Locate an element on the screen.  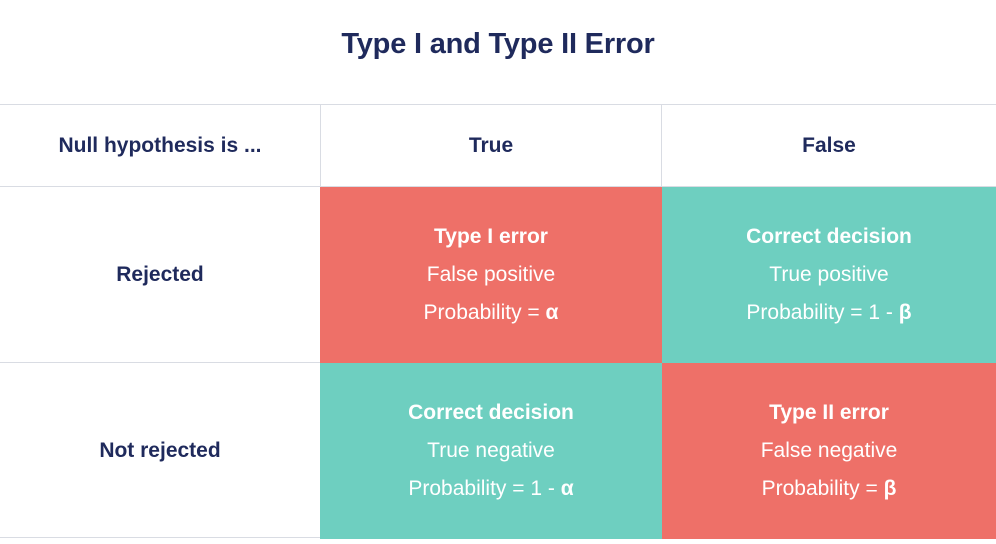
cell-probability: Probability = 1 - α is located at coordinates (490, 489).